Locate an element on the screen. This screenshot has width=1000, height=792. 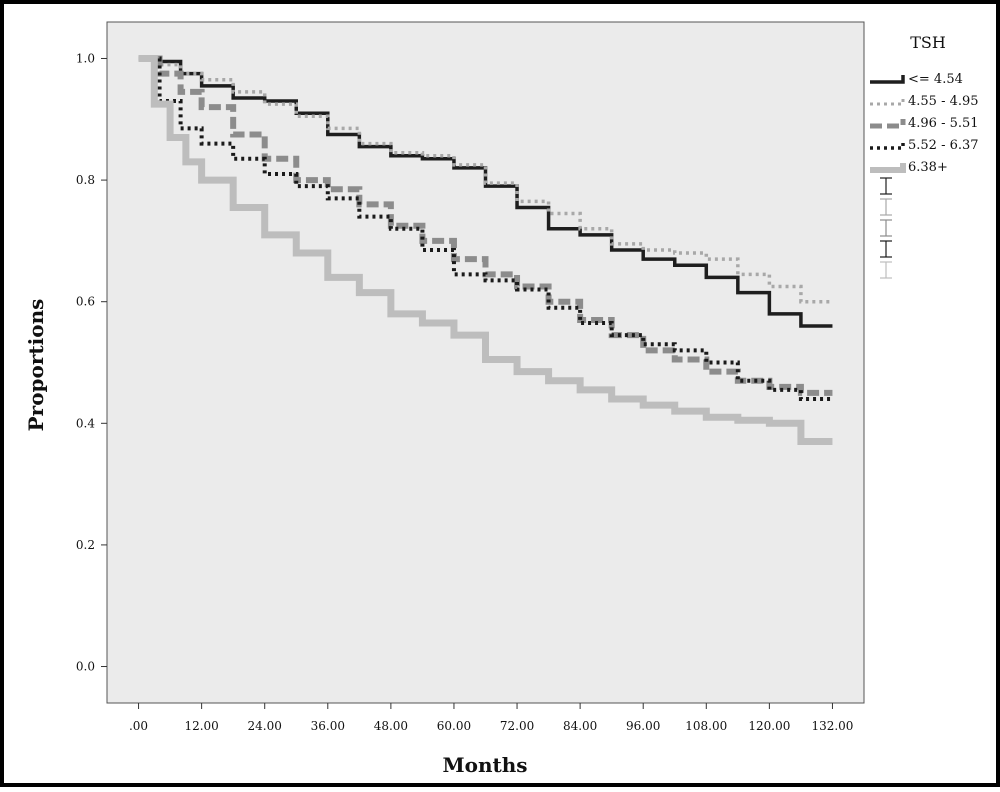
y-axis-title: Proportions is located at coordinates (36, 365).